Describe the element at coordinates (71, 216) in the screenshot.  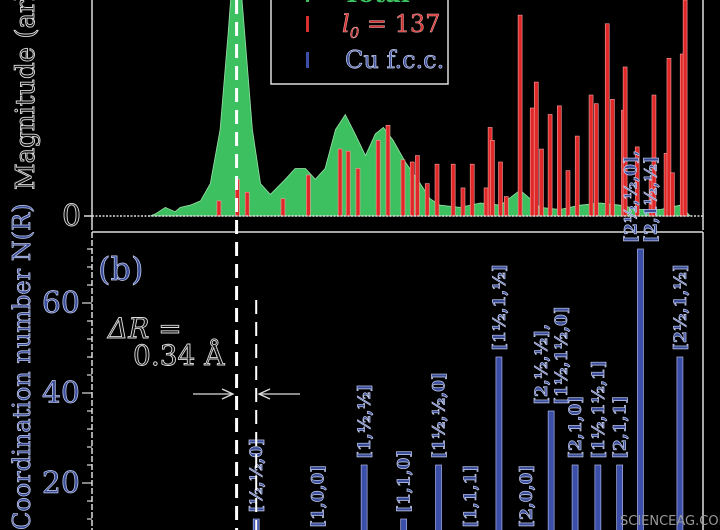
I see `y-tick-label-0: 0` at that location.